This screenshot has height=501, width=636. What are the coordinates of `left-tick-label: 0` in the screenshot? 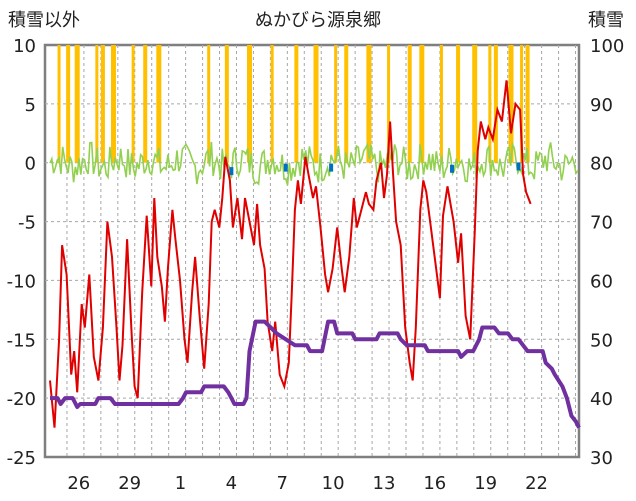 It's located at (30, 164).